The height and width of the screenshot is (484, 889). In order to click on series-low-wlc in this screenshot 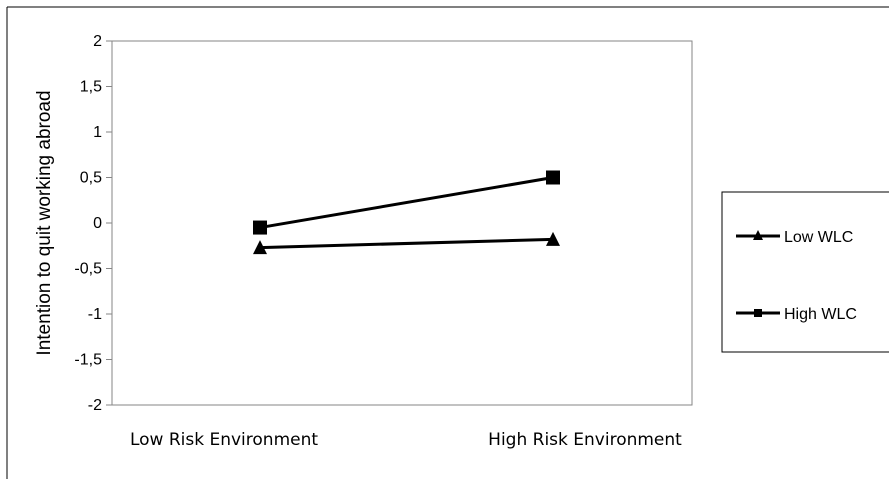, I will do `click(406, 243)`.